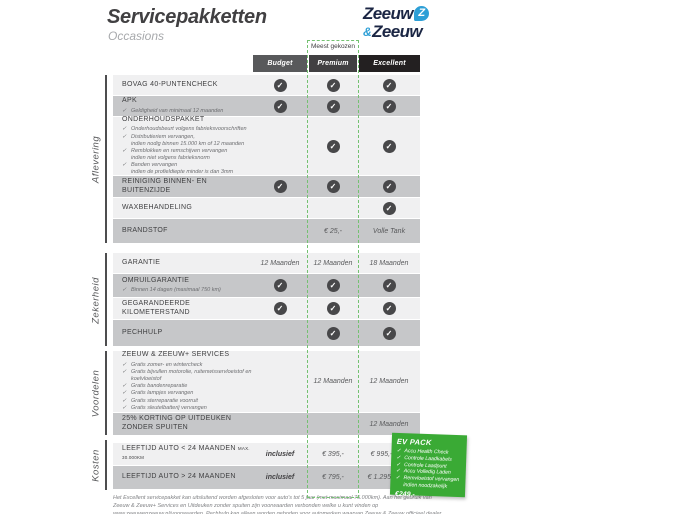 Image resolution: width=685 pixels, height=514 pixels. What do you see at coordinates (381, 477) in the screenshot?
I see `cell-excellent: € 1.295,-` at bounding box center [381, 477].